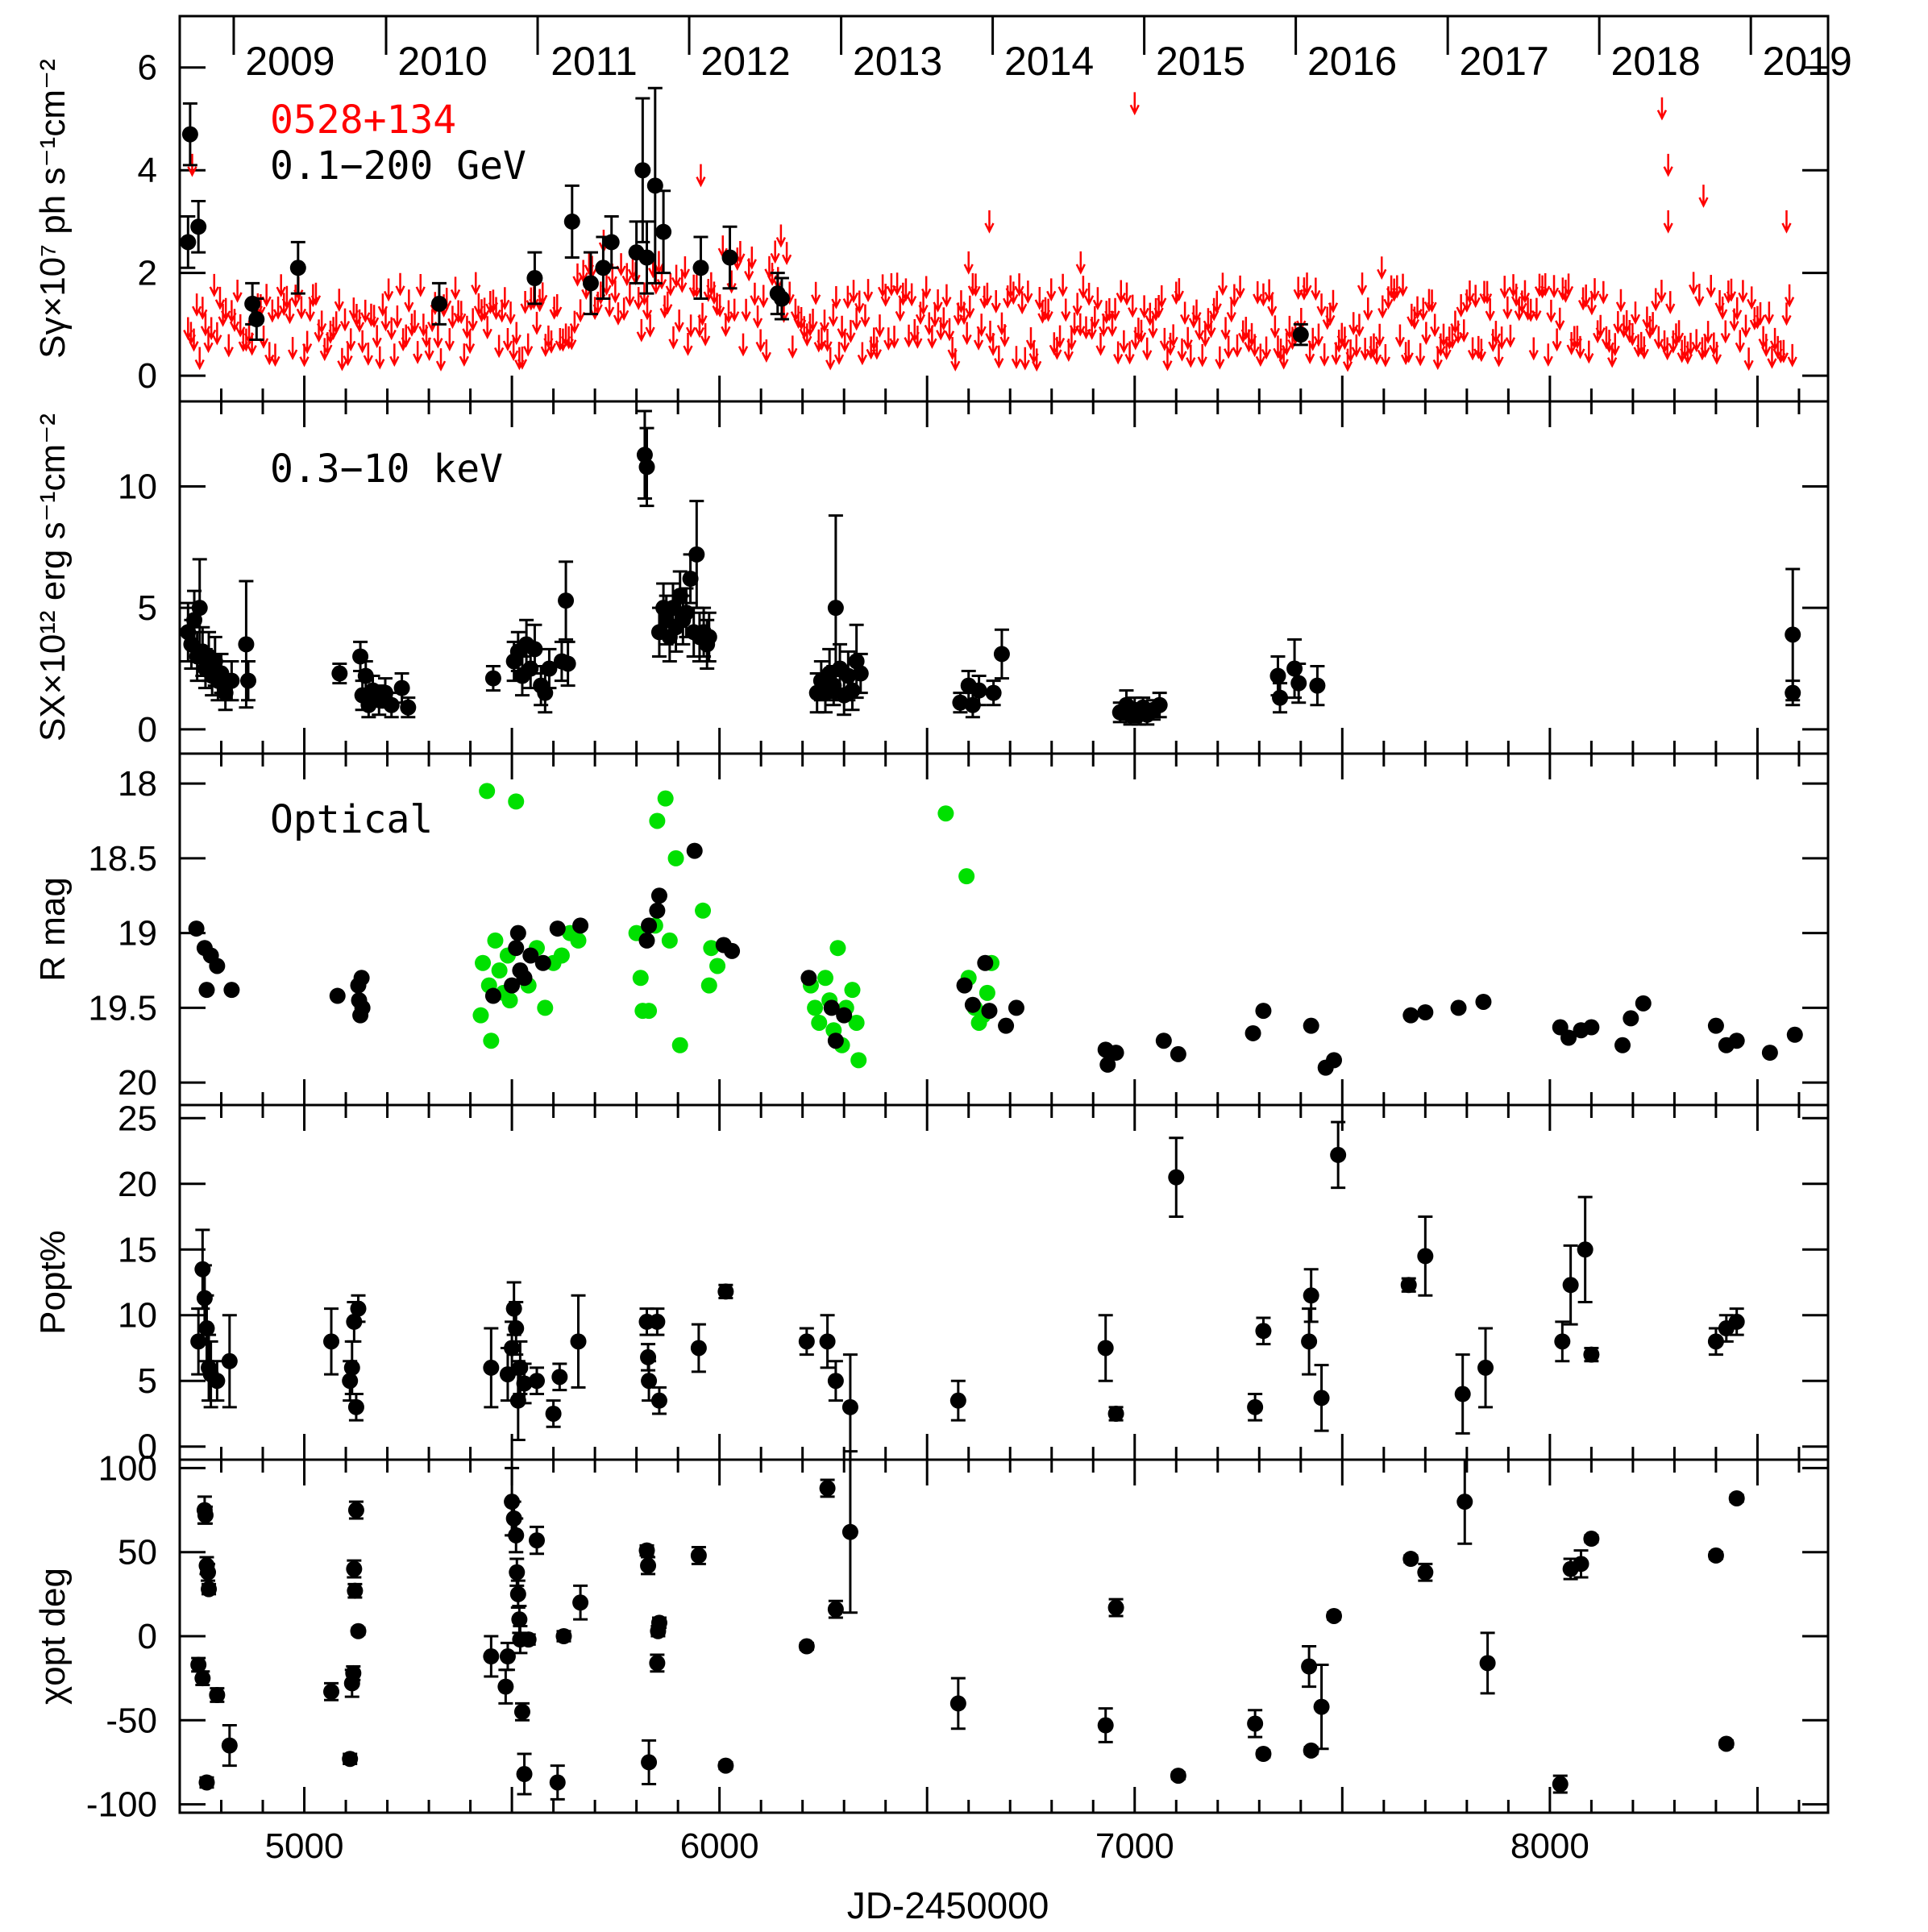 The image size is (1928, 1932). What do you see at coordinates (1504, 61) in the screenshot?
I see `year-label: 2017` at bounding box center [1504, 61].